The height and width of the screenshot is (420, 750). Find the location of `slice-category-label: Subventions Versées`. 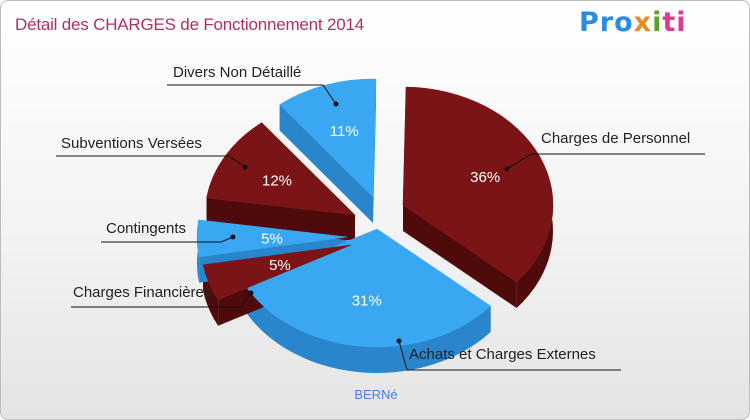

slice-category-label: Subventions Versées is located at coordinates (131, 143).